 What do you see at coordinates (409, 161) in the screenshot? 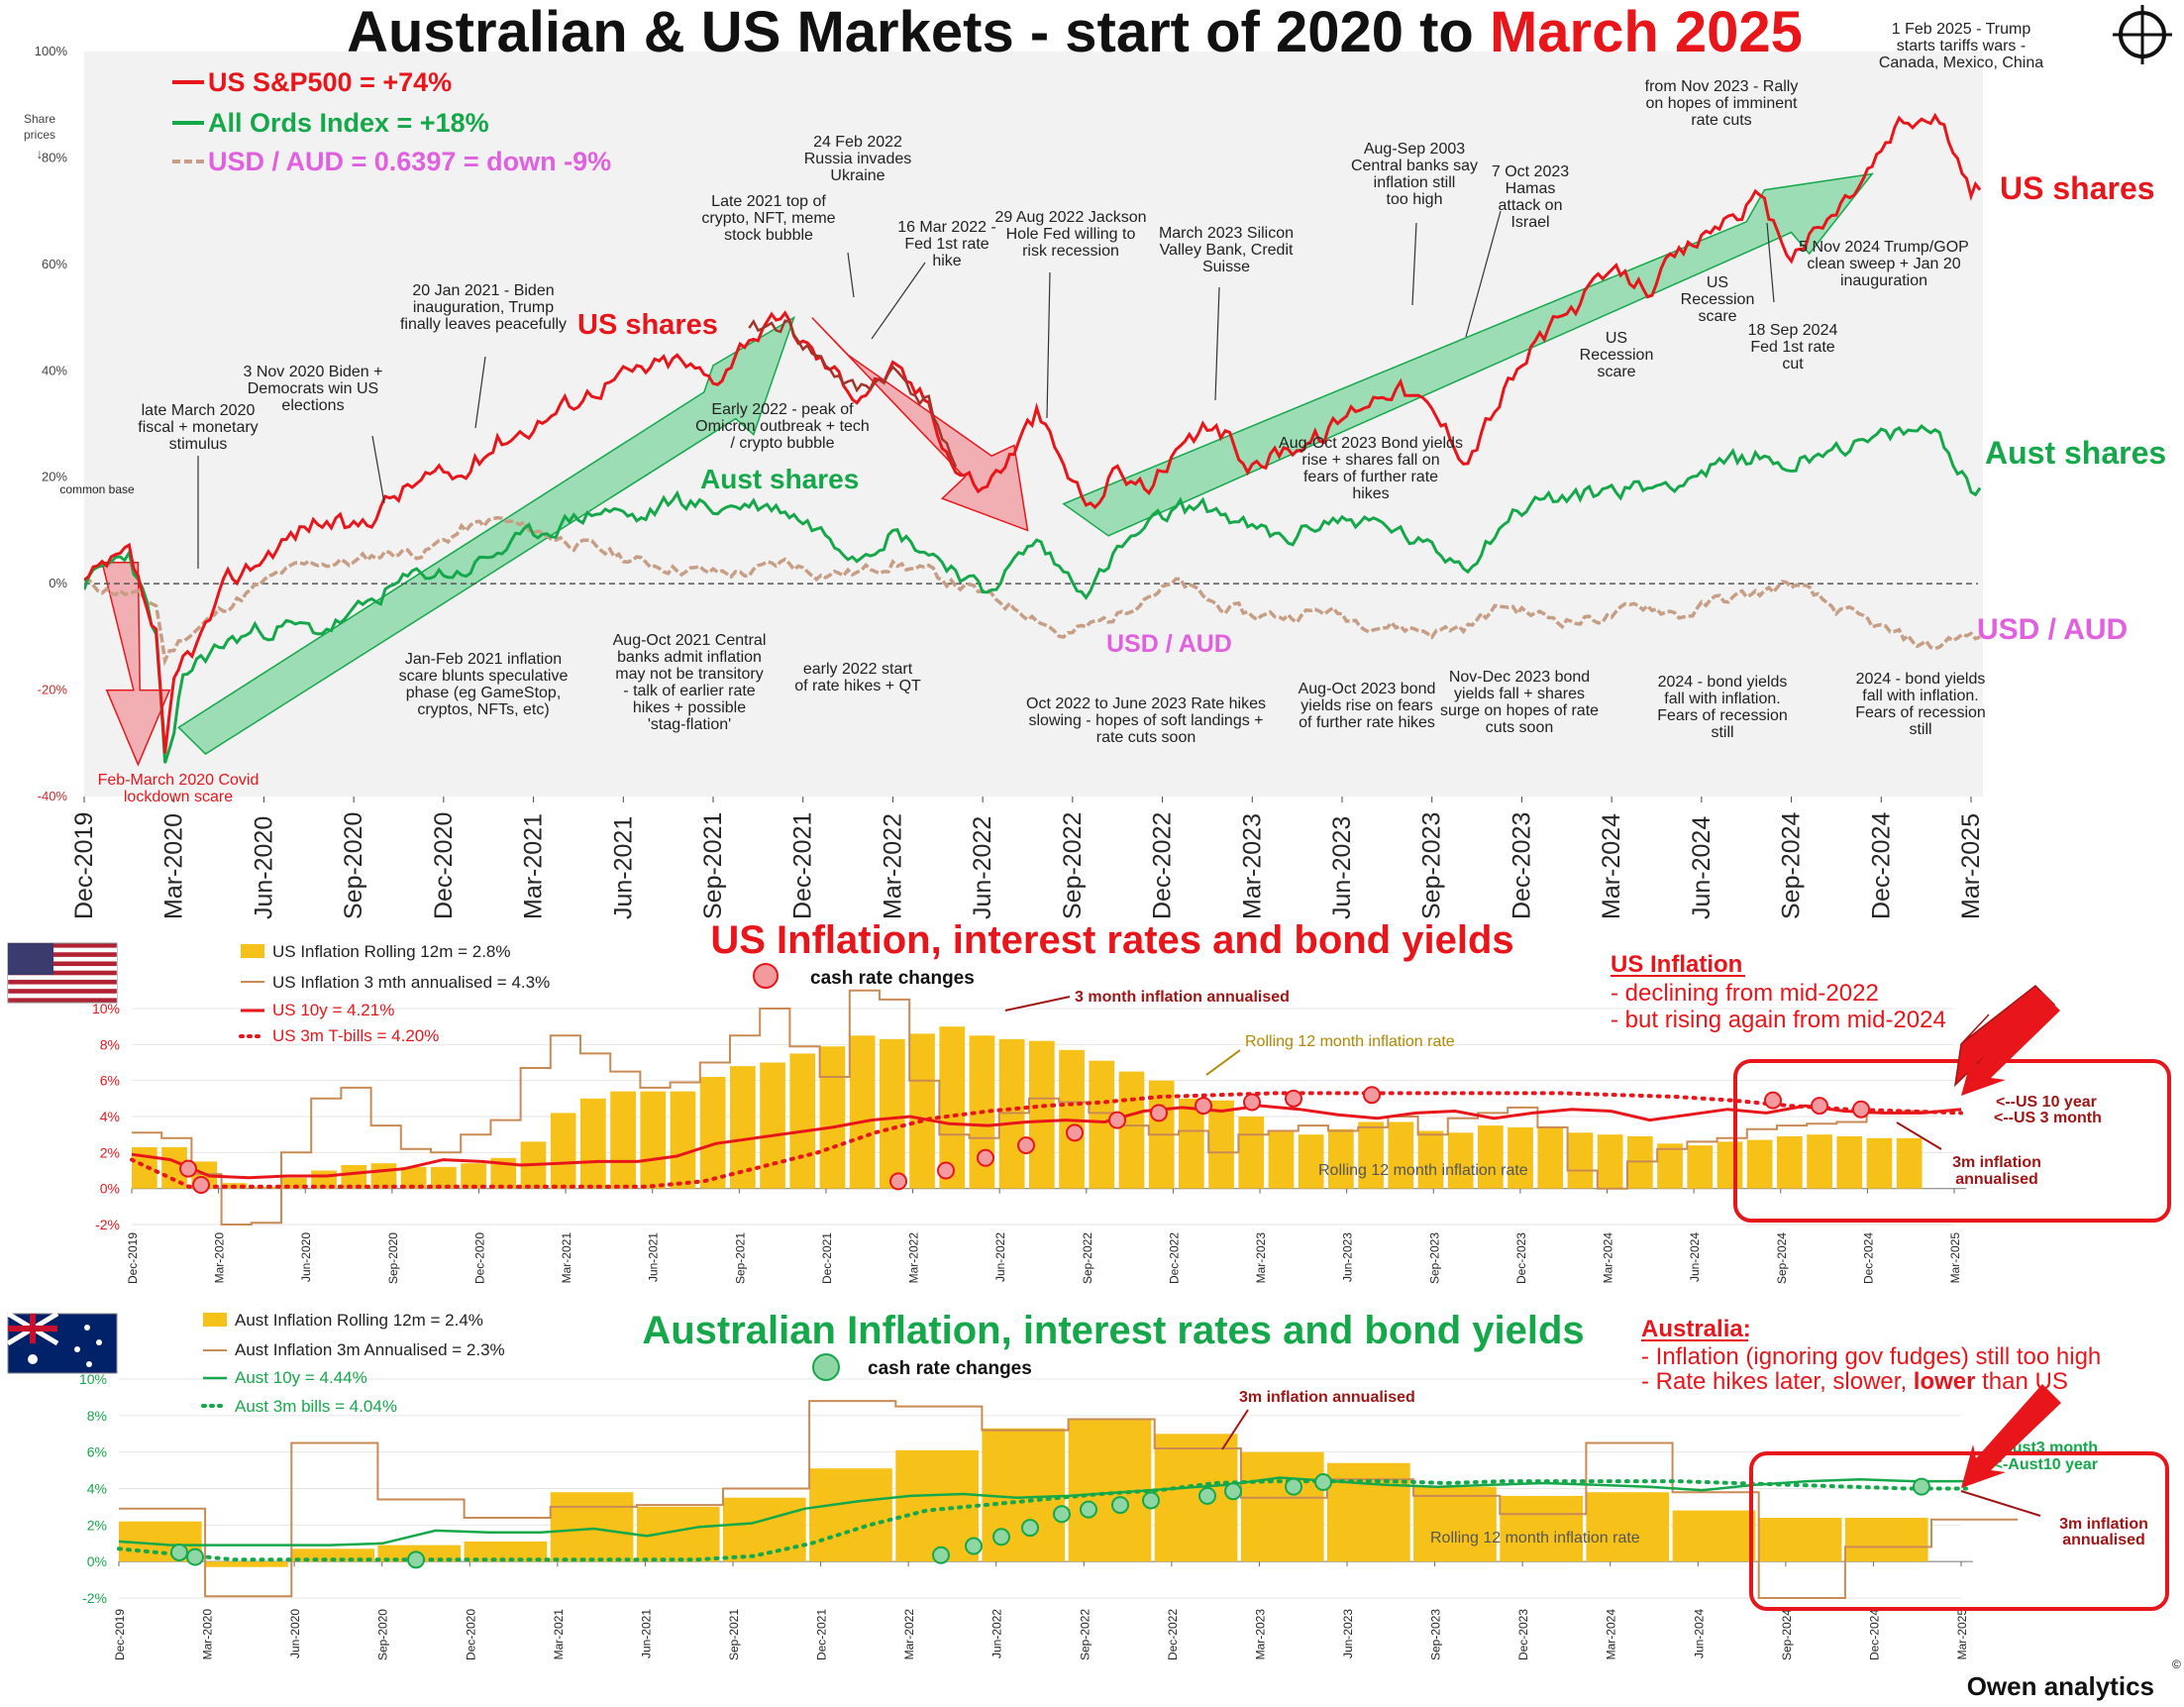
I see `legend-label: USD / AUD = 0.6397 = down -9%` at bounding box center [409, 161].